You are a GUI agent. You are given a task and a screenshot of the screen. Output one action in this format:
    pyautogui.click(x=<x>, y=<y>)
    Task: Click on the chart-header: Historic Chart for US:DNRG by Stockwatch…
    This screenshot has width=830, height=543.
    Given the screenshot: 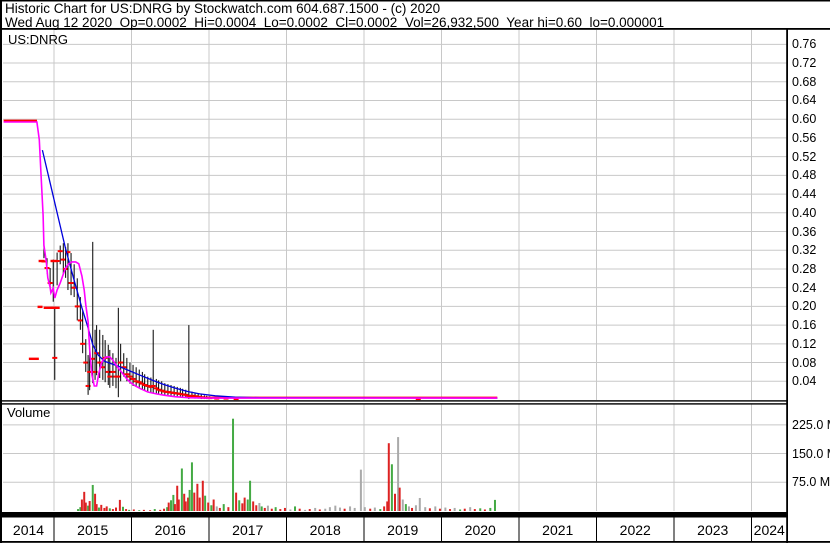 What is the action you would take?
    pyautogui.click(x=334, y=15)
    